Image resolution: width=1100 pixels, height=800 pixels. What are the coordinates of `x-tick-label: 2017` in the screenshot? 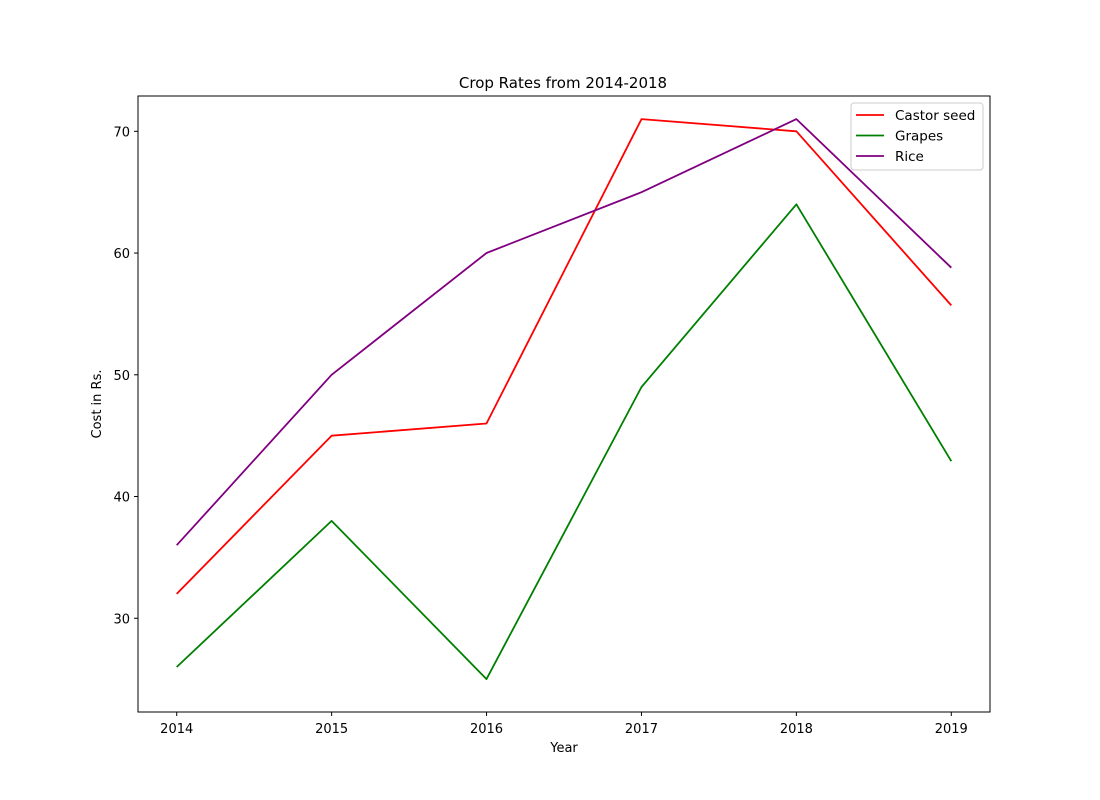 It's located at (641, 729).